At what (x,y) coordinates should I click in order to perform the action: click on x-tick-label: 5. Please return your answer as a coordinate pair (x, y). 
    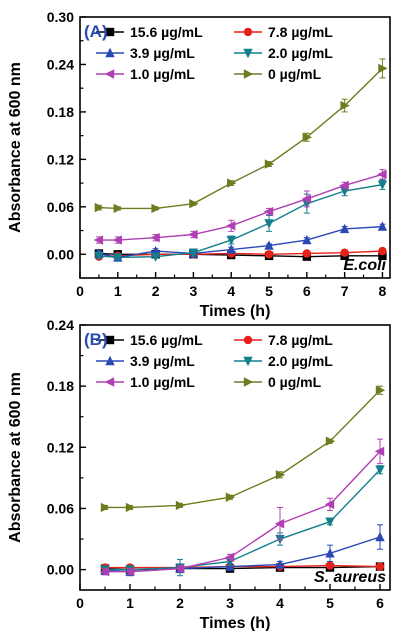
    Looking at the image, I should click on (269, 291).